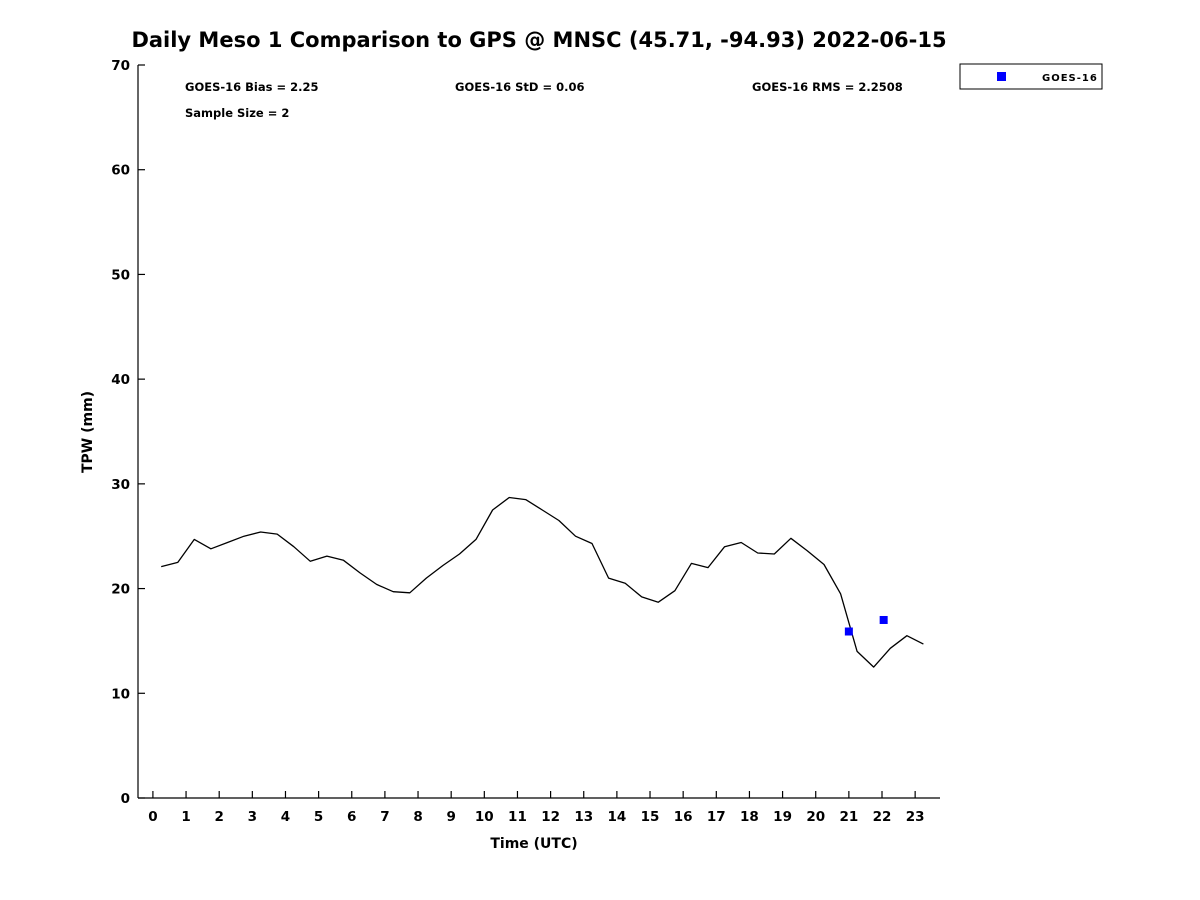  I want to click on x-tick-label: 22, so click(882, 817).